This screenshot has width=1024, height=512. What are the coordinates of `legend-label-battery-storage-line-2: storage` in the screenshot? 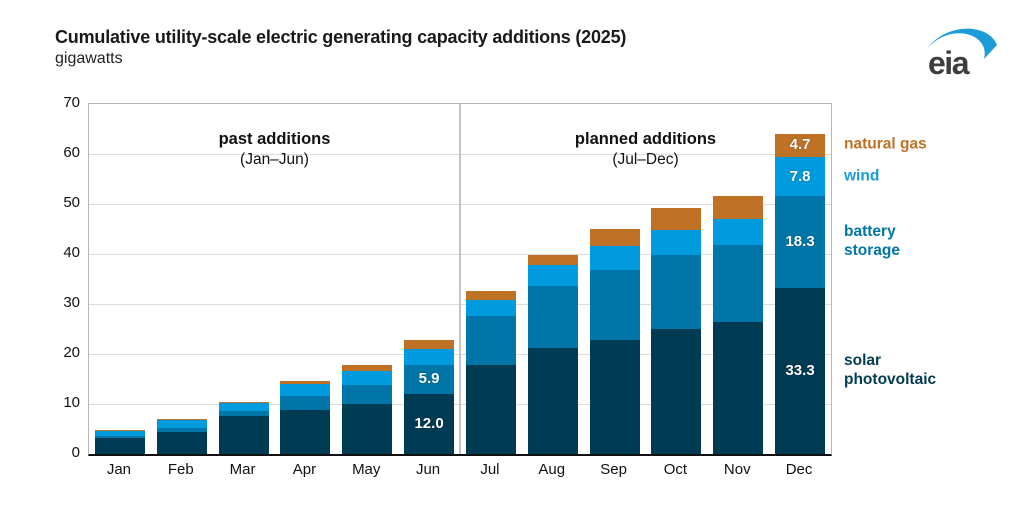 It's located at (872, 250).